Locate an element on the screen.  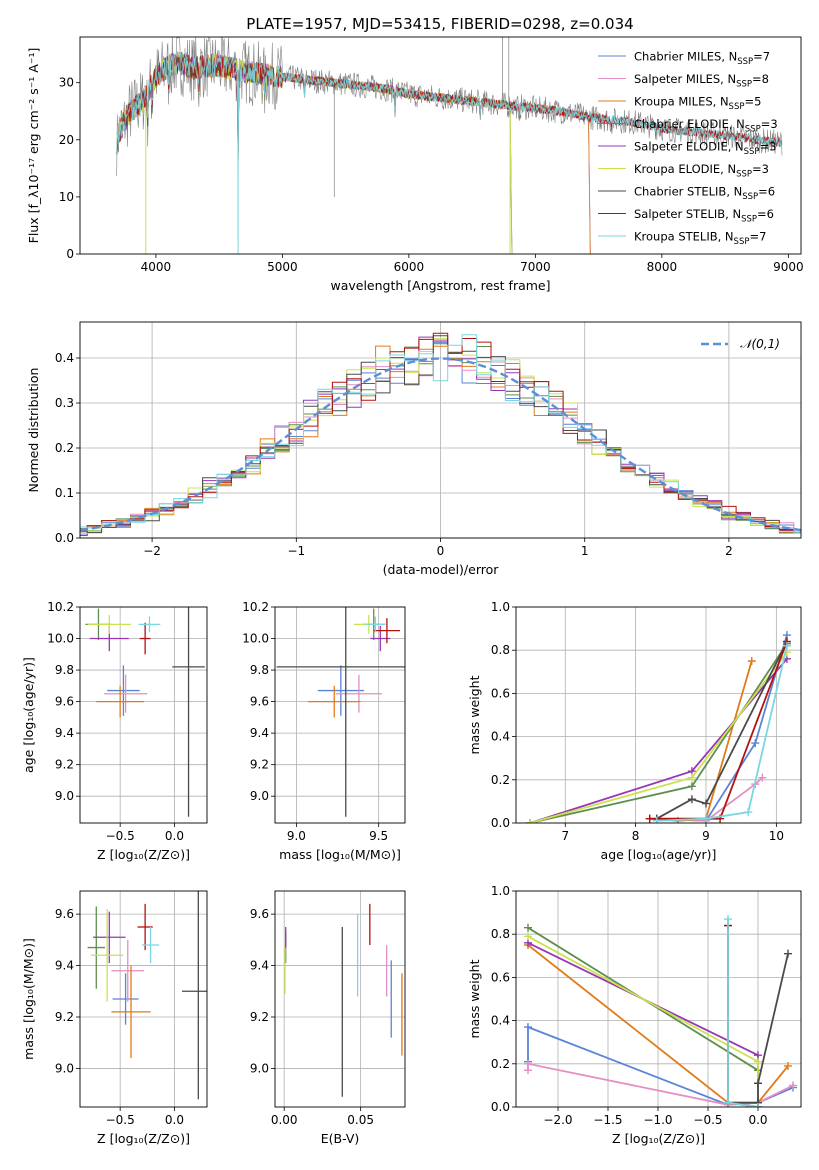
x-tick-label: 9.0 is located at coordinates (296, 836).